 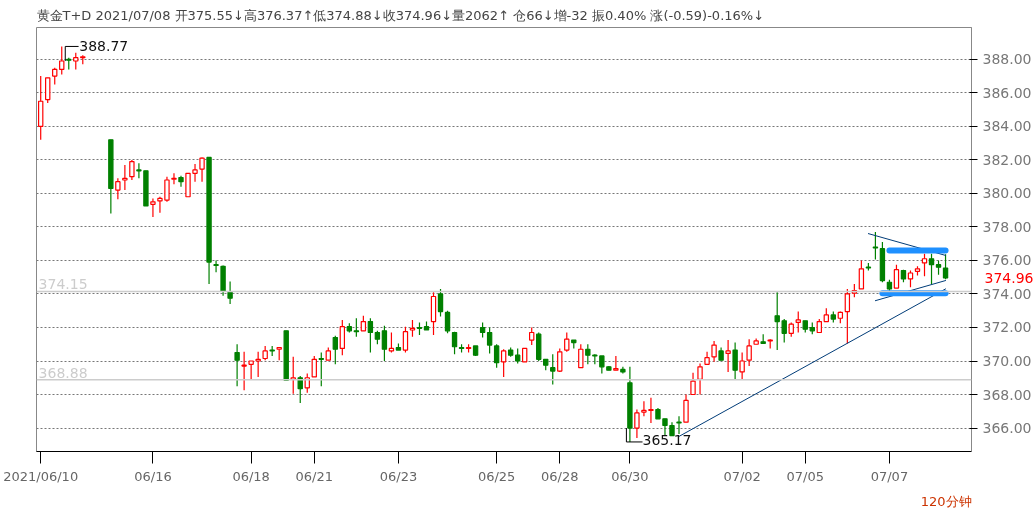 What do you see at coordinates (1007, 226) in the screenshot?
I see `y-tick-label: 378.00` at bounding box center [1007, 226].